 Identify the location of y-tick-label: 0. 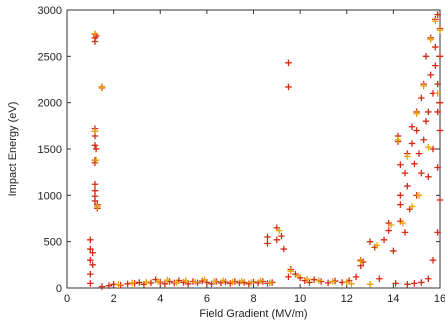
(59, 289).